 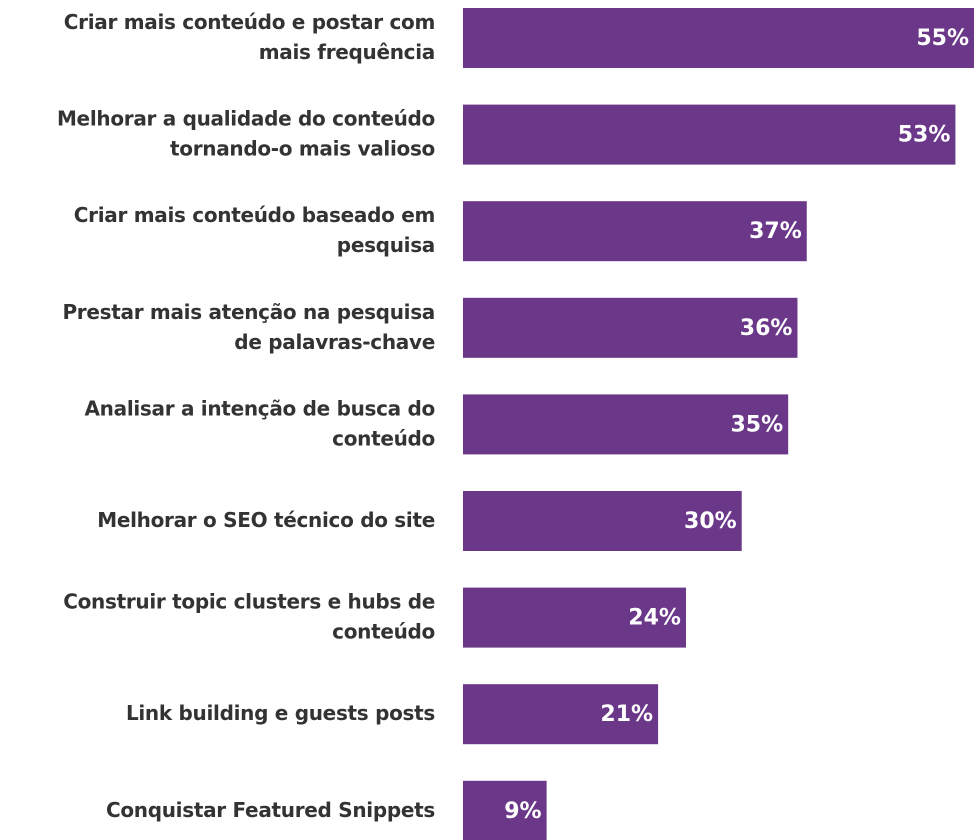 I want to click on category-line: mais frequência, so click(x=347, y=52).